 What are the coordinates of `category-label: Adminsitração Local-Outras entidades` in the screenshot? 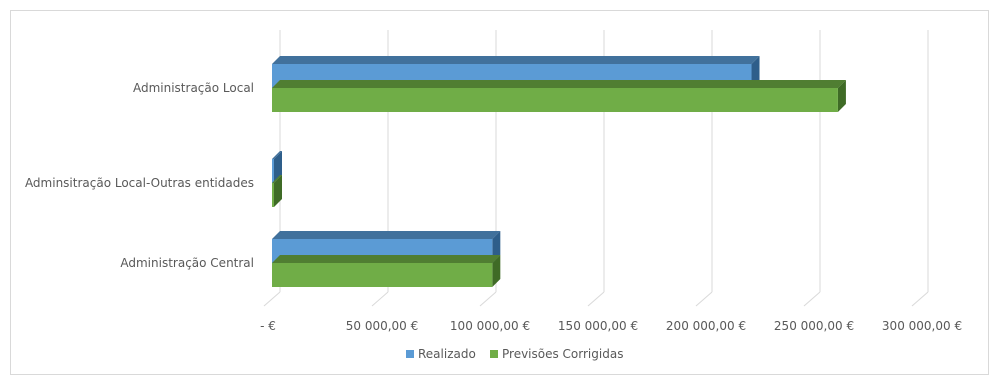 It's located at (139, 183).